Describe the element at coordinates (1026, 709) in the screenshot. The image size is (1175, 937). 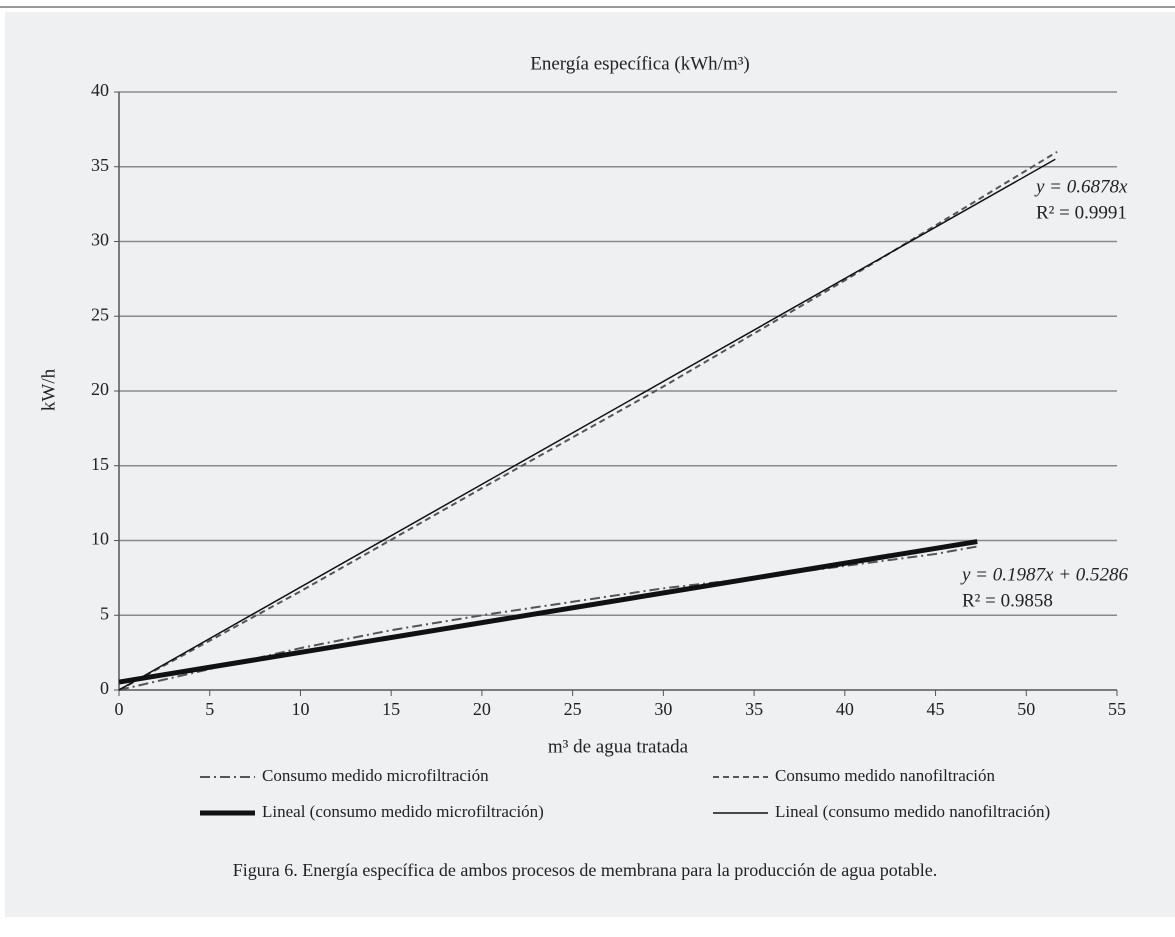
I see `x-tick-label: 50` at that location.